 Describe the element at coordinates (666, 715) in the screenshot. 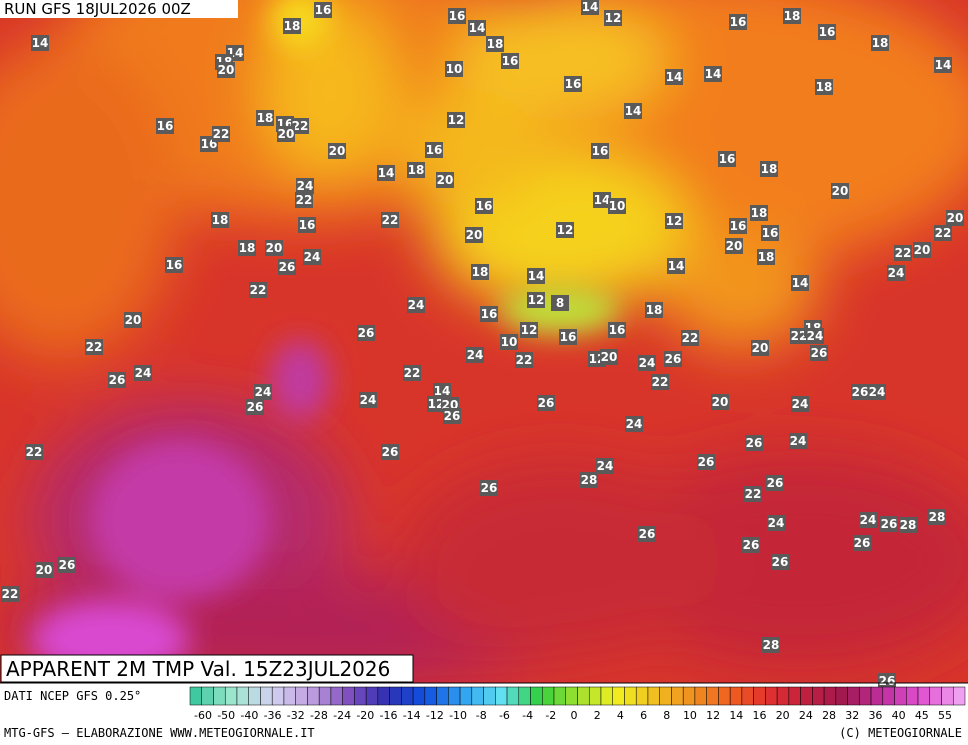

I see `colorbar-tick-label: 8` at that location.